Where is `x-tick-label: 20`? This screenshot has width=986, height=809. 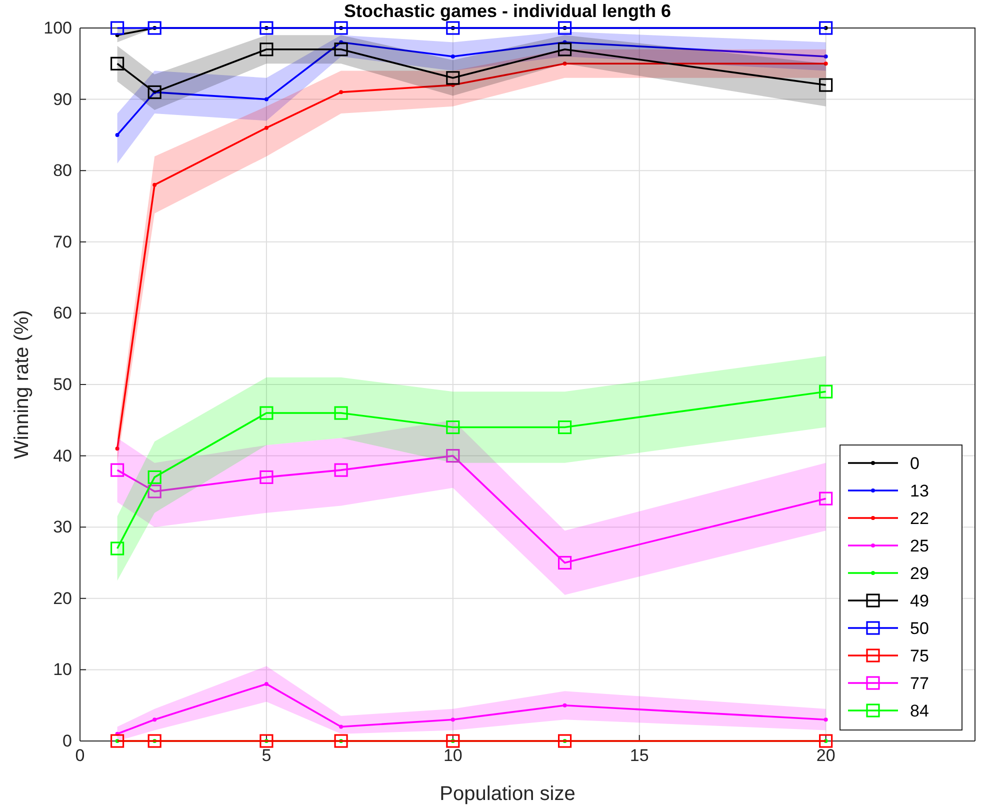 x-tick-label: 20 is located at coordinates (826, 756).